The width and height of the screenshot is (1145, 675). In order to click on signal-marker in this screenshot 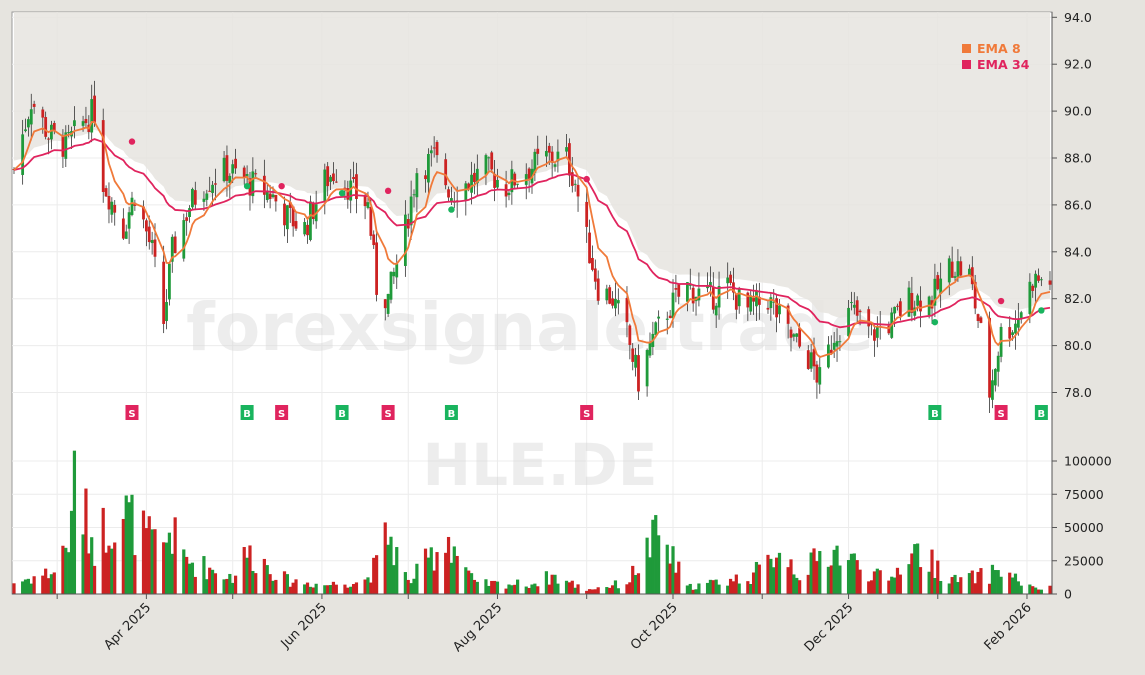, I will do `click(342, 412)`.